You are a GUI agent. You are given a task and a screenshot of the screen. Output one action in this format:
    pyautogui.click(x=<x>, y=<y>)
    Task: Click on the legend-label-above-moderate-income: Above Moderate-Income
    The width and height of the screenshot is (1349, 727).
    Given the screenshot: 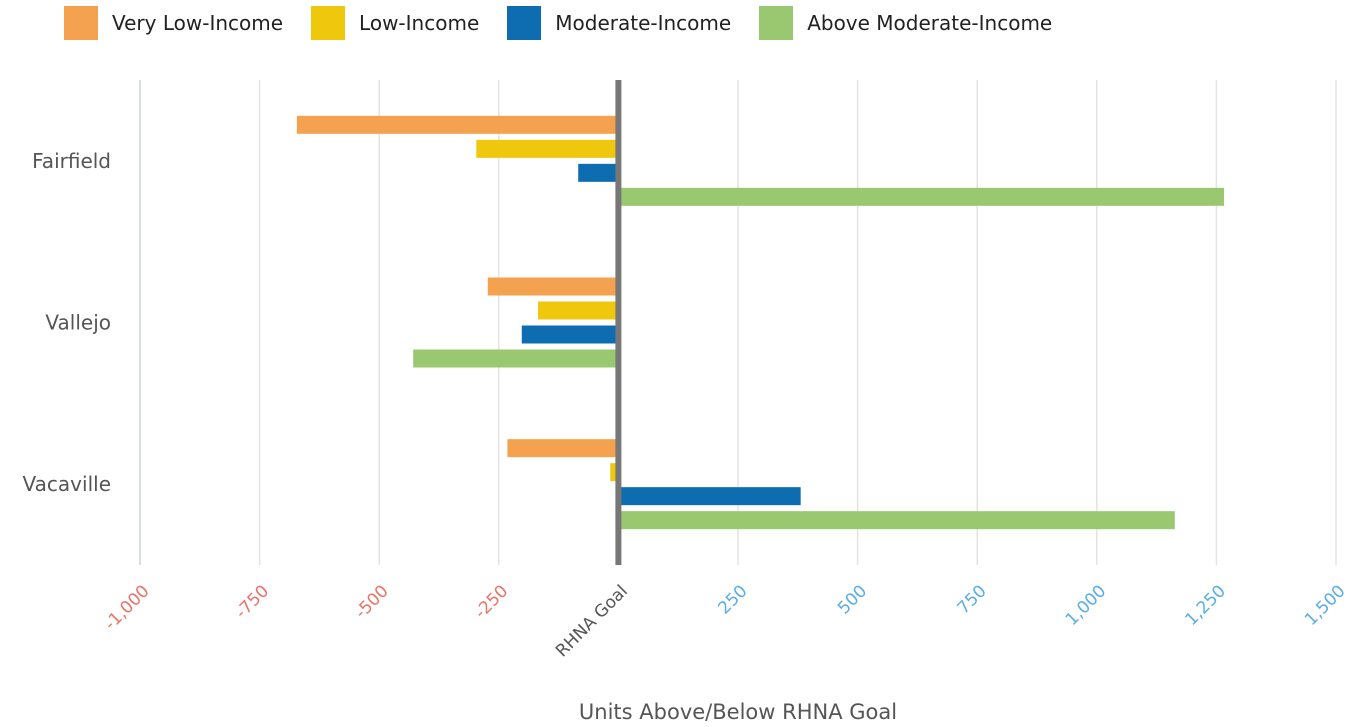 What is the action you would take?
    pyautogui.click(x=930, y=23)
    